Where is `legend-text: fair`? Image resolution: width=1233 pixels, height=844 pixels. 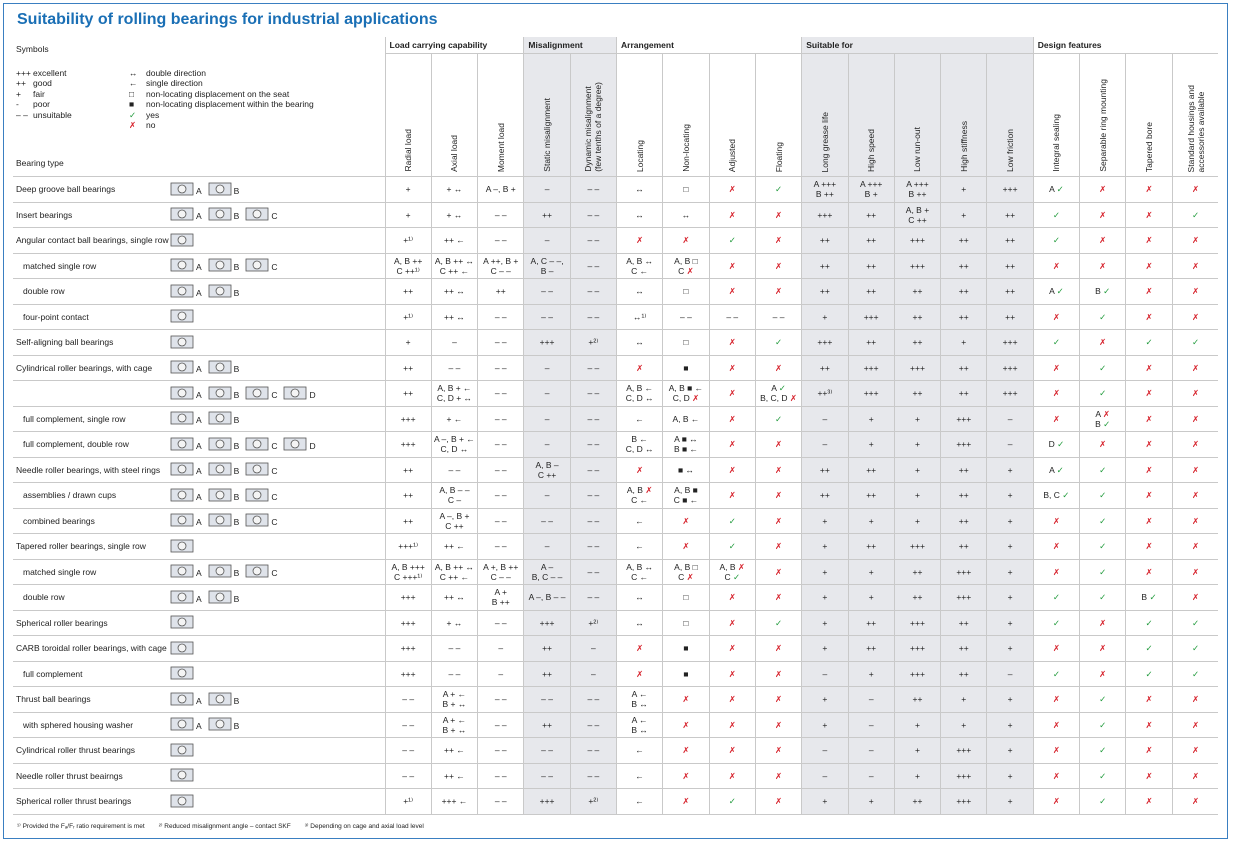
legend-text: fair is located at coordinates (39, 93).